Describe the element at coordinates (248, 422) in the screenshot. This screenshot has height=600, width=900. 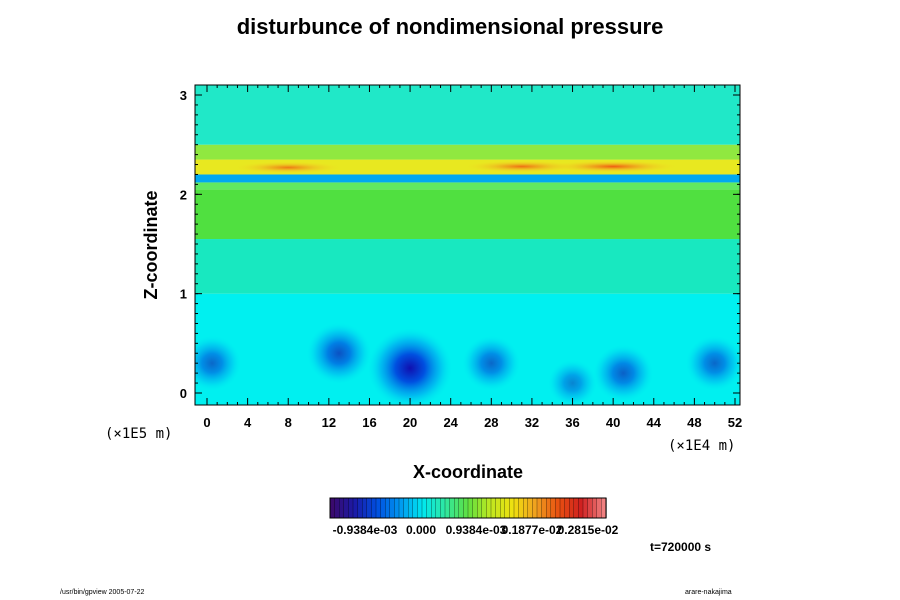
I see `x-tick-label: 4` at that location.